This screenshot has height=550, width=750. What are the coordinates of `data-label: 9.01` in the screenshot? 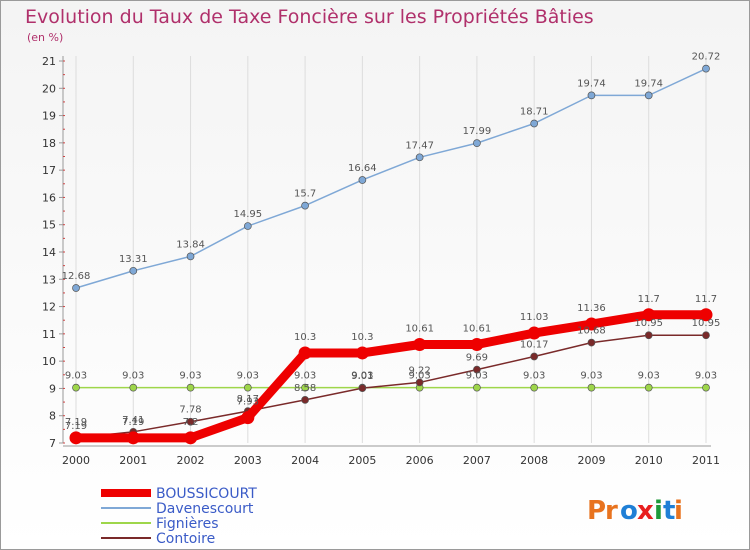 It's located at (362, 376).